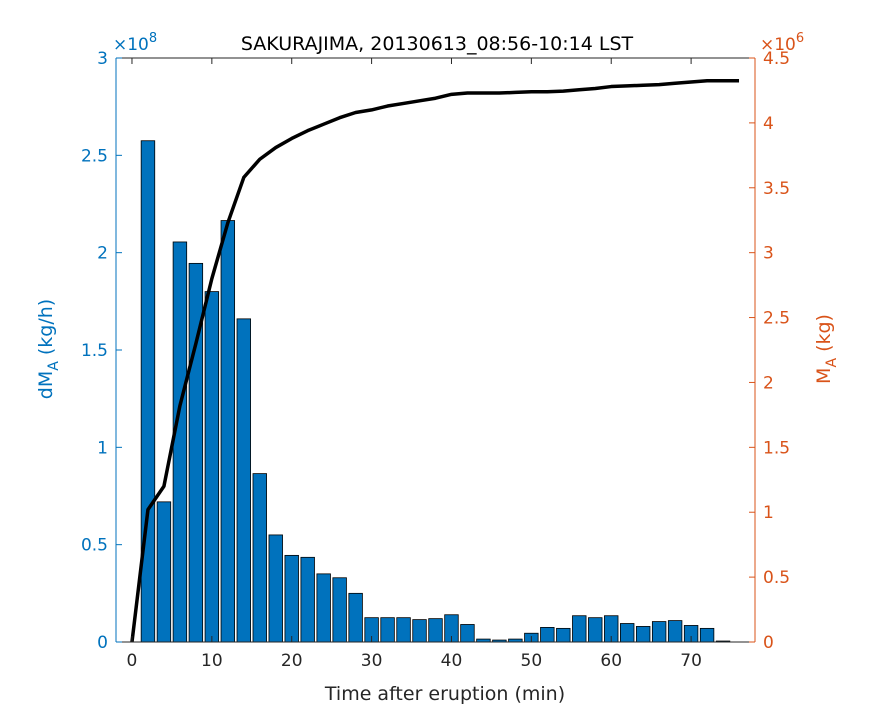  I want to click on right-tick-label: 0, so click(768, 643).